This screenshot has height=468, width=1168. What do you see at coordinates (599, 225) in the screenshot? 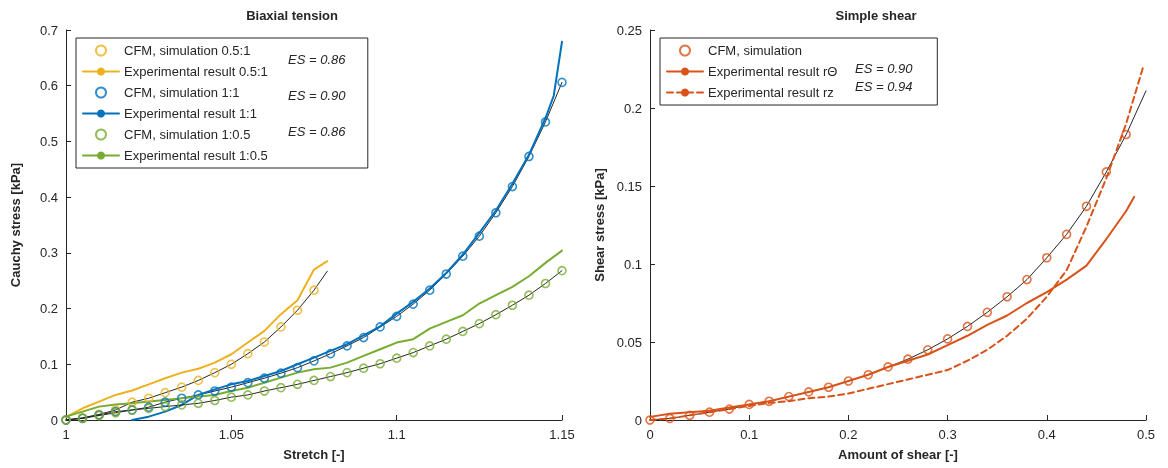
I see `y-axis-title: Shear stress [kPa]` at bounding box center [599, 225].